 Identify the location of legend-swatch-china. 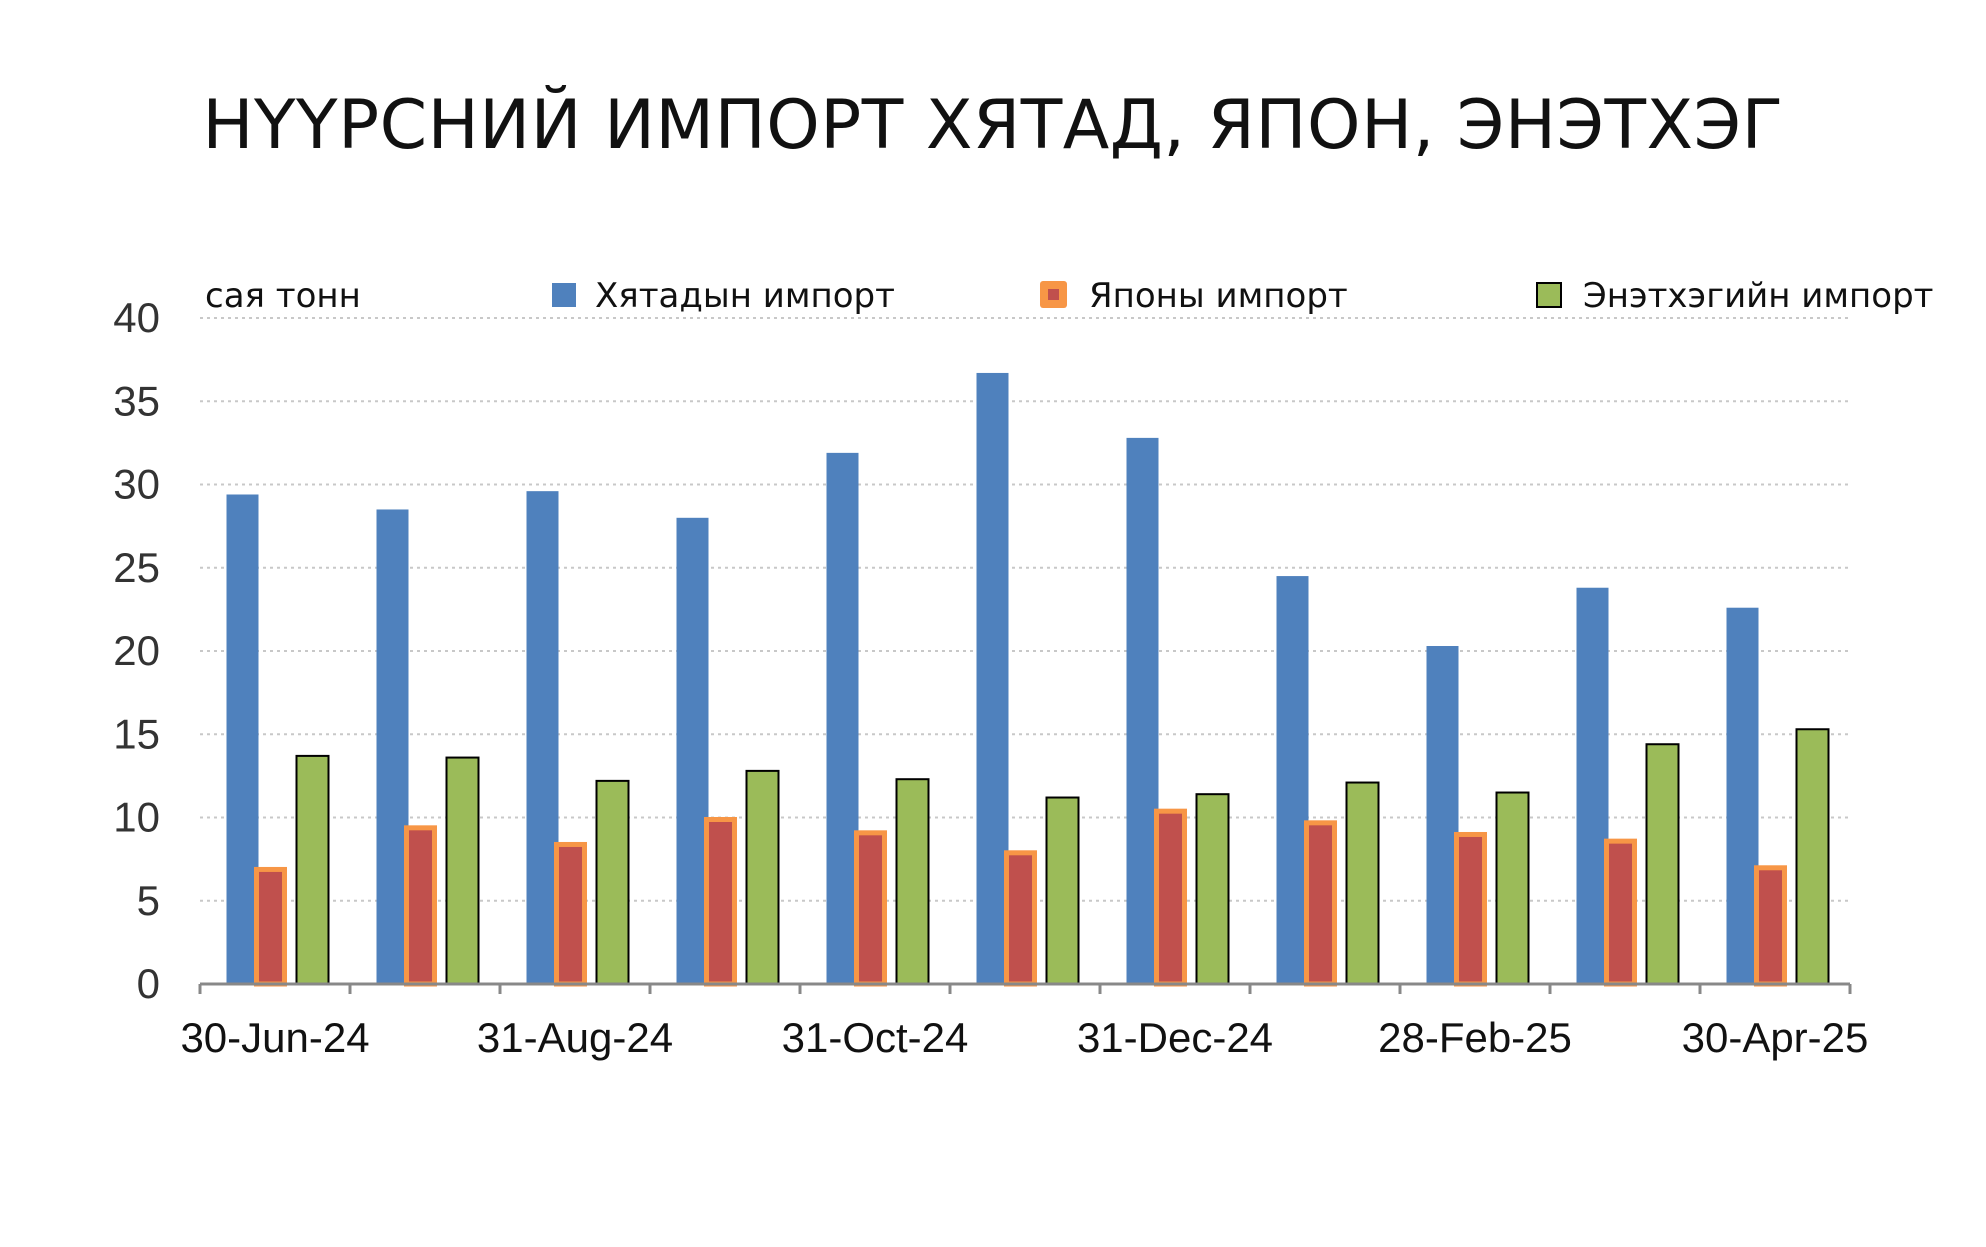
(564, 295).